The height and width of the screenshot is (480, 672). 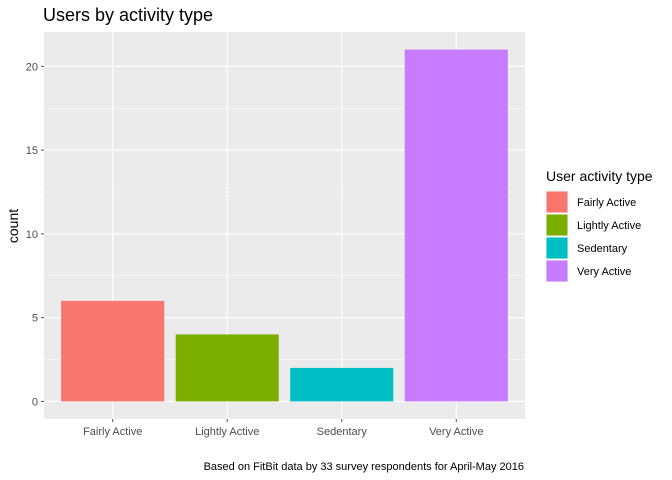 What do you see at coordinates (456, 432) in the screenshot?
I see `x-tick-label: Very Active` at bounding box center [456, 432].